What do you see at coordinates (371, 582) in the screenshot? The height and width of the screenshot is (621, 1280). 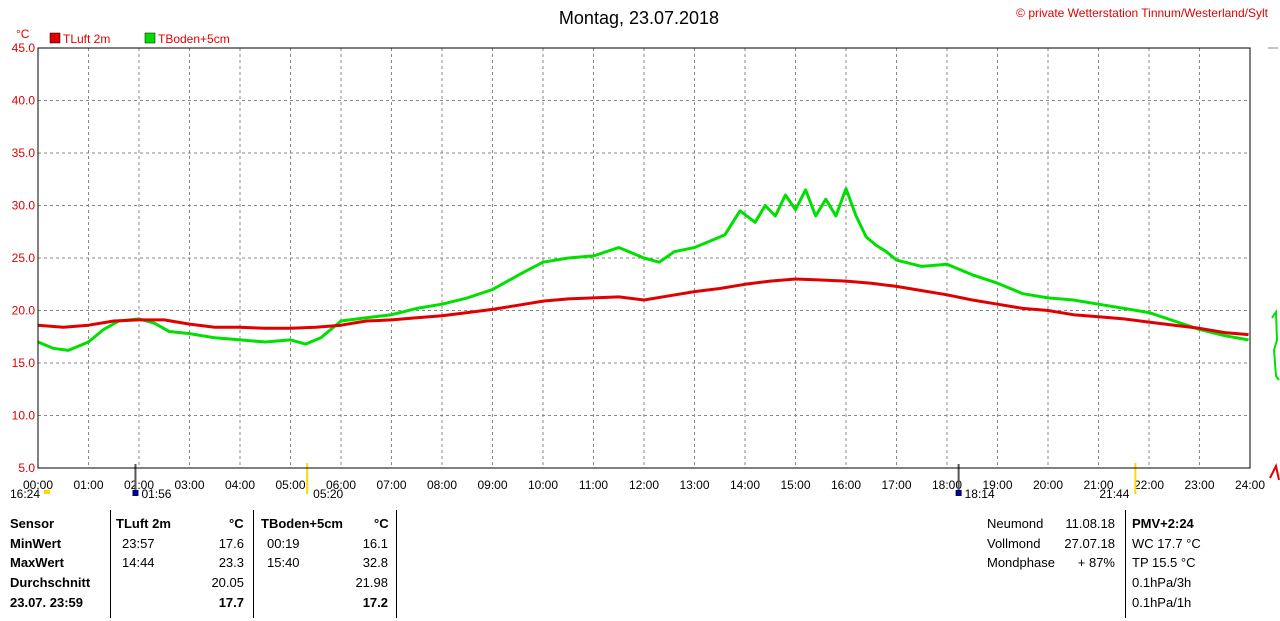 I see `tboden-value: 21.98` at bounding box center [371, 582].